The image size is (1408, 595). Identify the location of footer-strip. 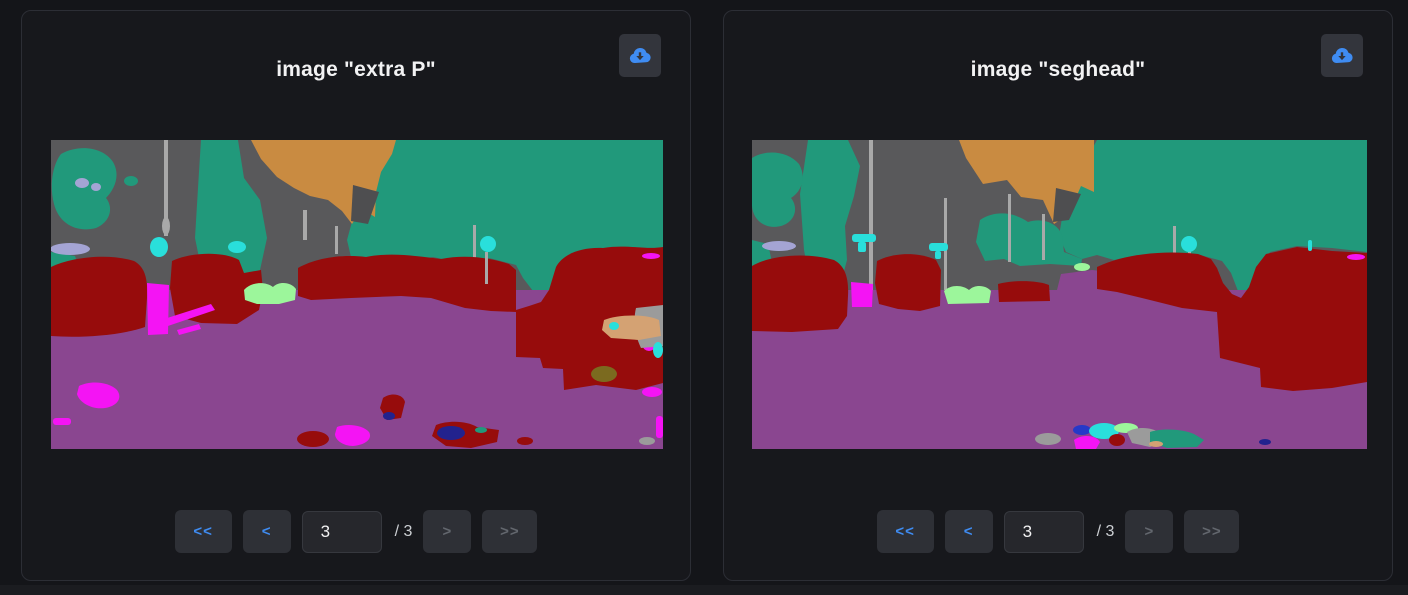
(704, 590).